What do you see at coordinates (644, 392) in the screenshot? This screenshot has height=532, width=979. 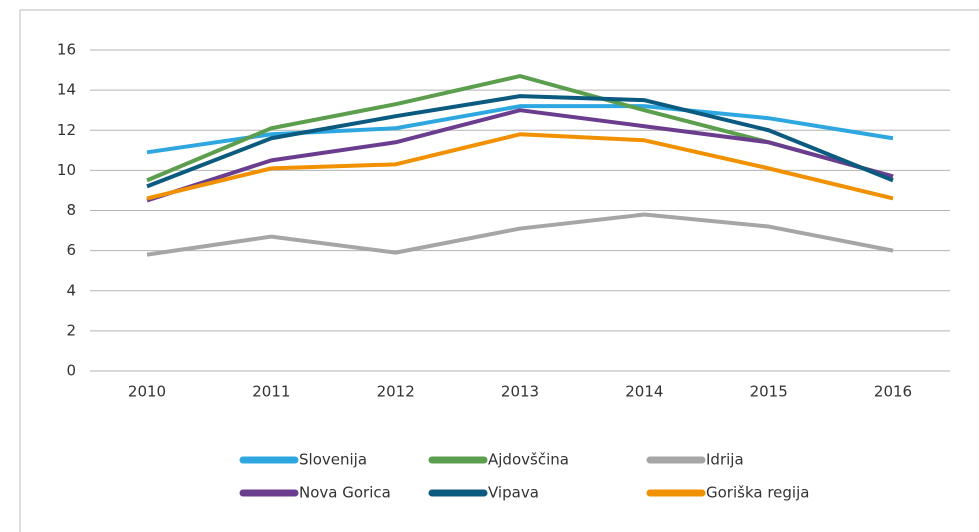 I see `x-tick-label: 2014` at bounding box center [644, 392].